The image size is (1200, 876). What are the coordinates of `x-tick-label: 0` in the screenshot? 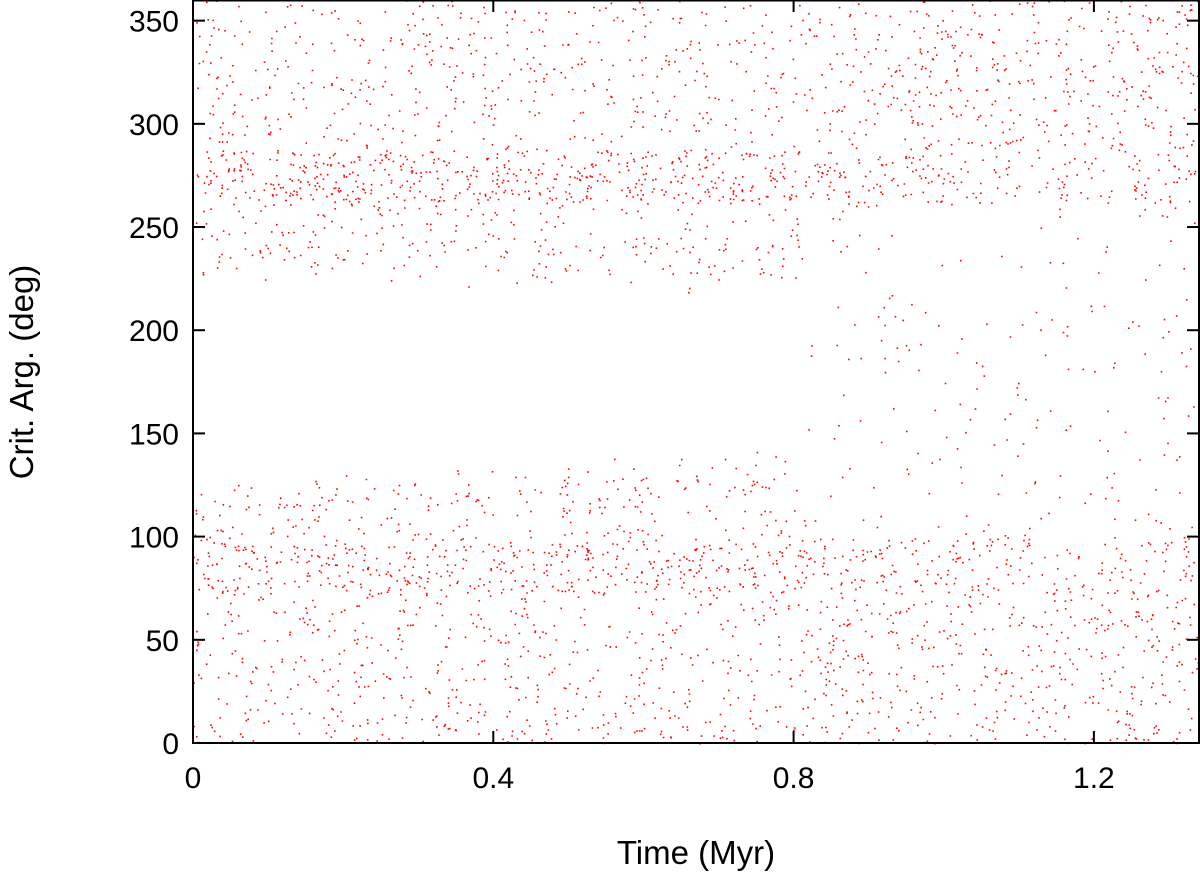 It's located at (193, 778).